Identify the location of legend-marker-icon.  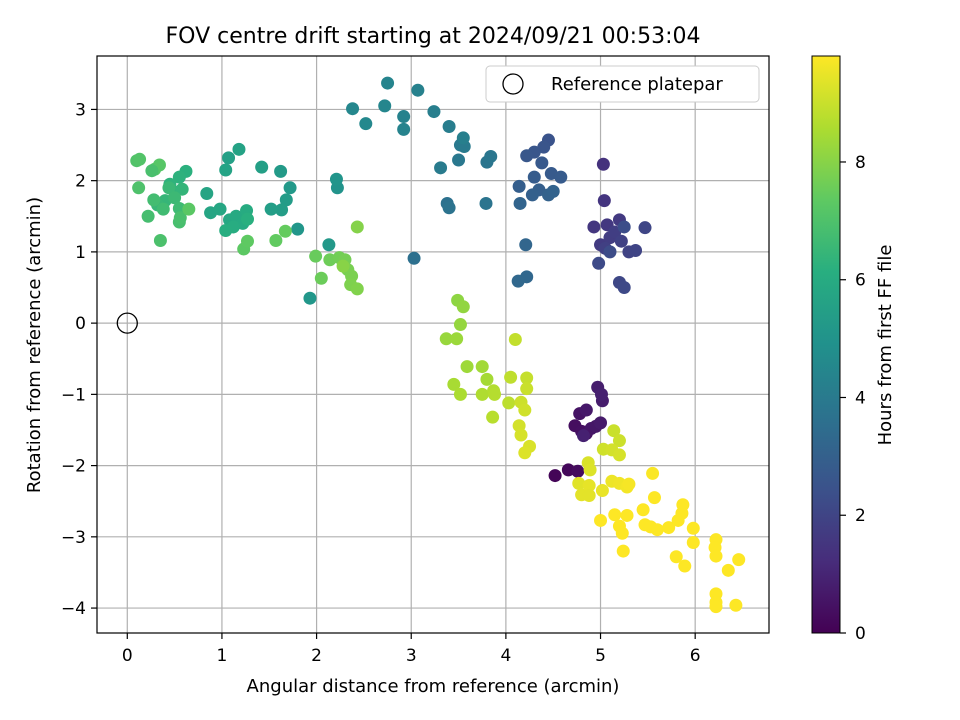
(513, 84).